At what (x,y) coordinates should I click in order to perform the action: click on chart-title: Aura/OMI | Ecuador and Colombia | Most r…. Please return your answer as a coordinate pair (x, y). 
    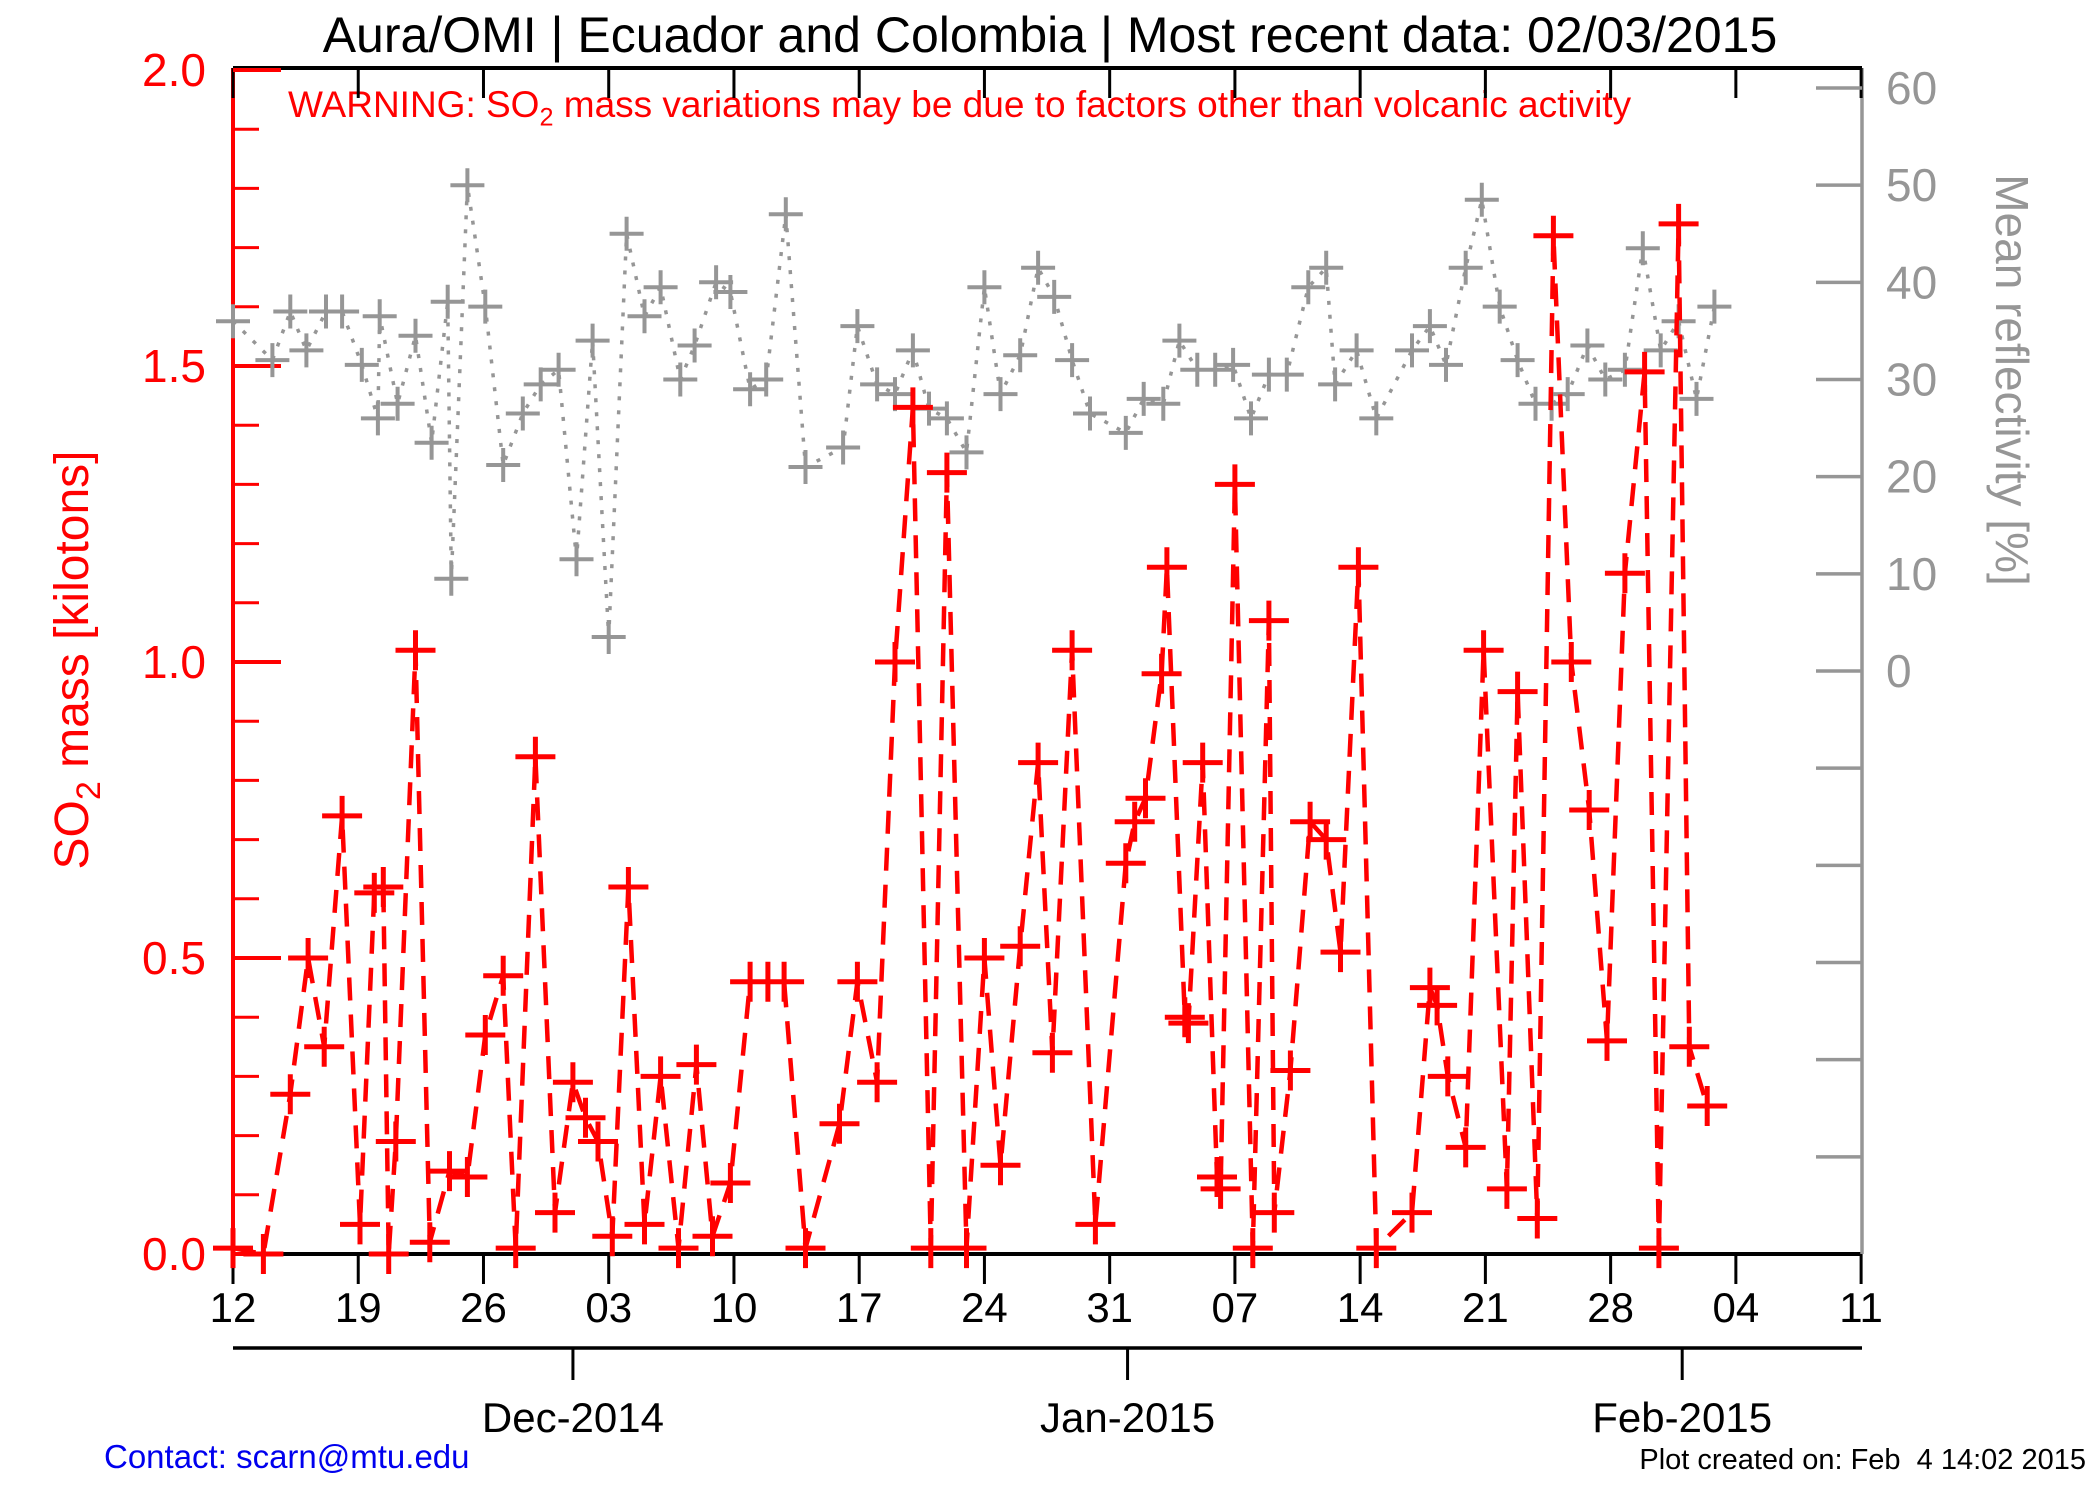
    Looking at the image, I should click on (1050, 35).